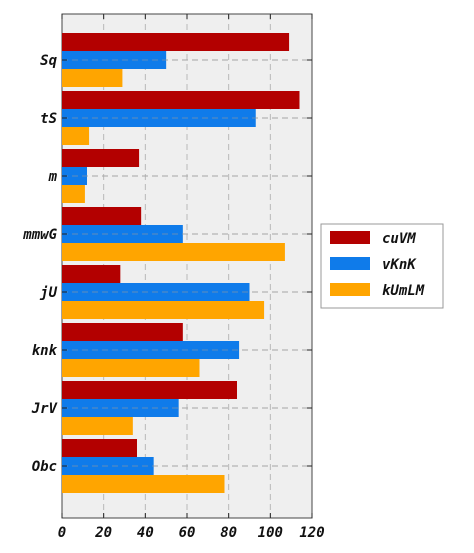  What do you see at coordinates (45, 351) in the screenshot?
I see `y-tick-label: knk` at bounding box center [45, 351].